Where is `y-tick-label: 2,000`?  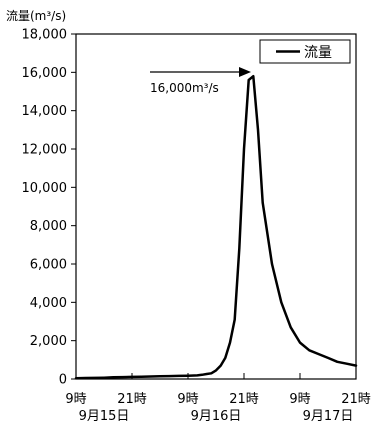 y-tick-label: 2,000 is located at coordinates (48, 341).